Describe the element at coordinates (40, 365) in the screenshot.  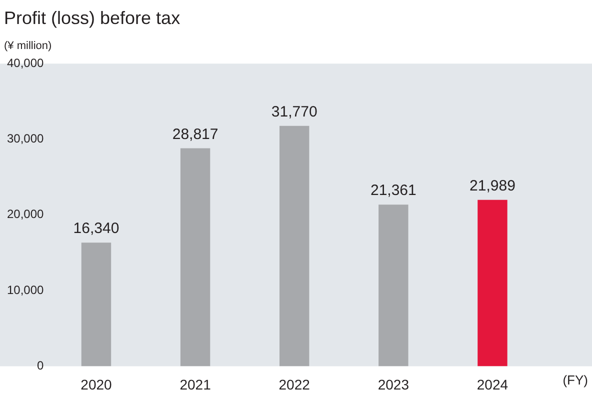
I see `y-tick-label: 0` at that location.